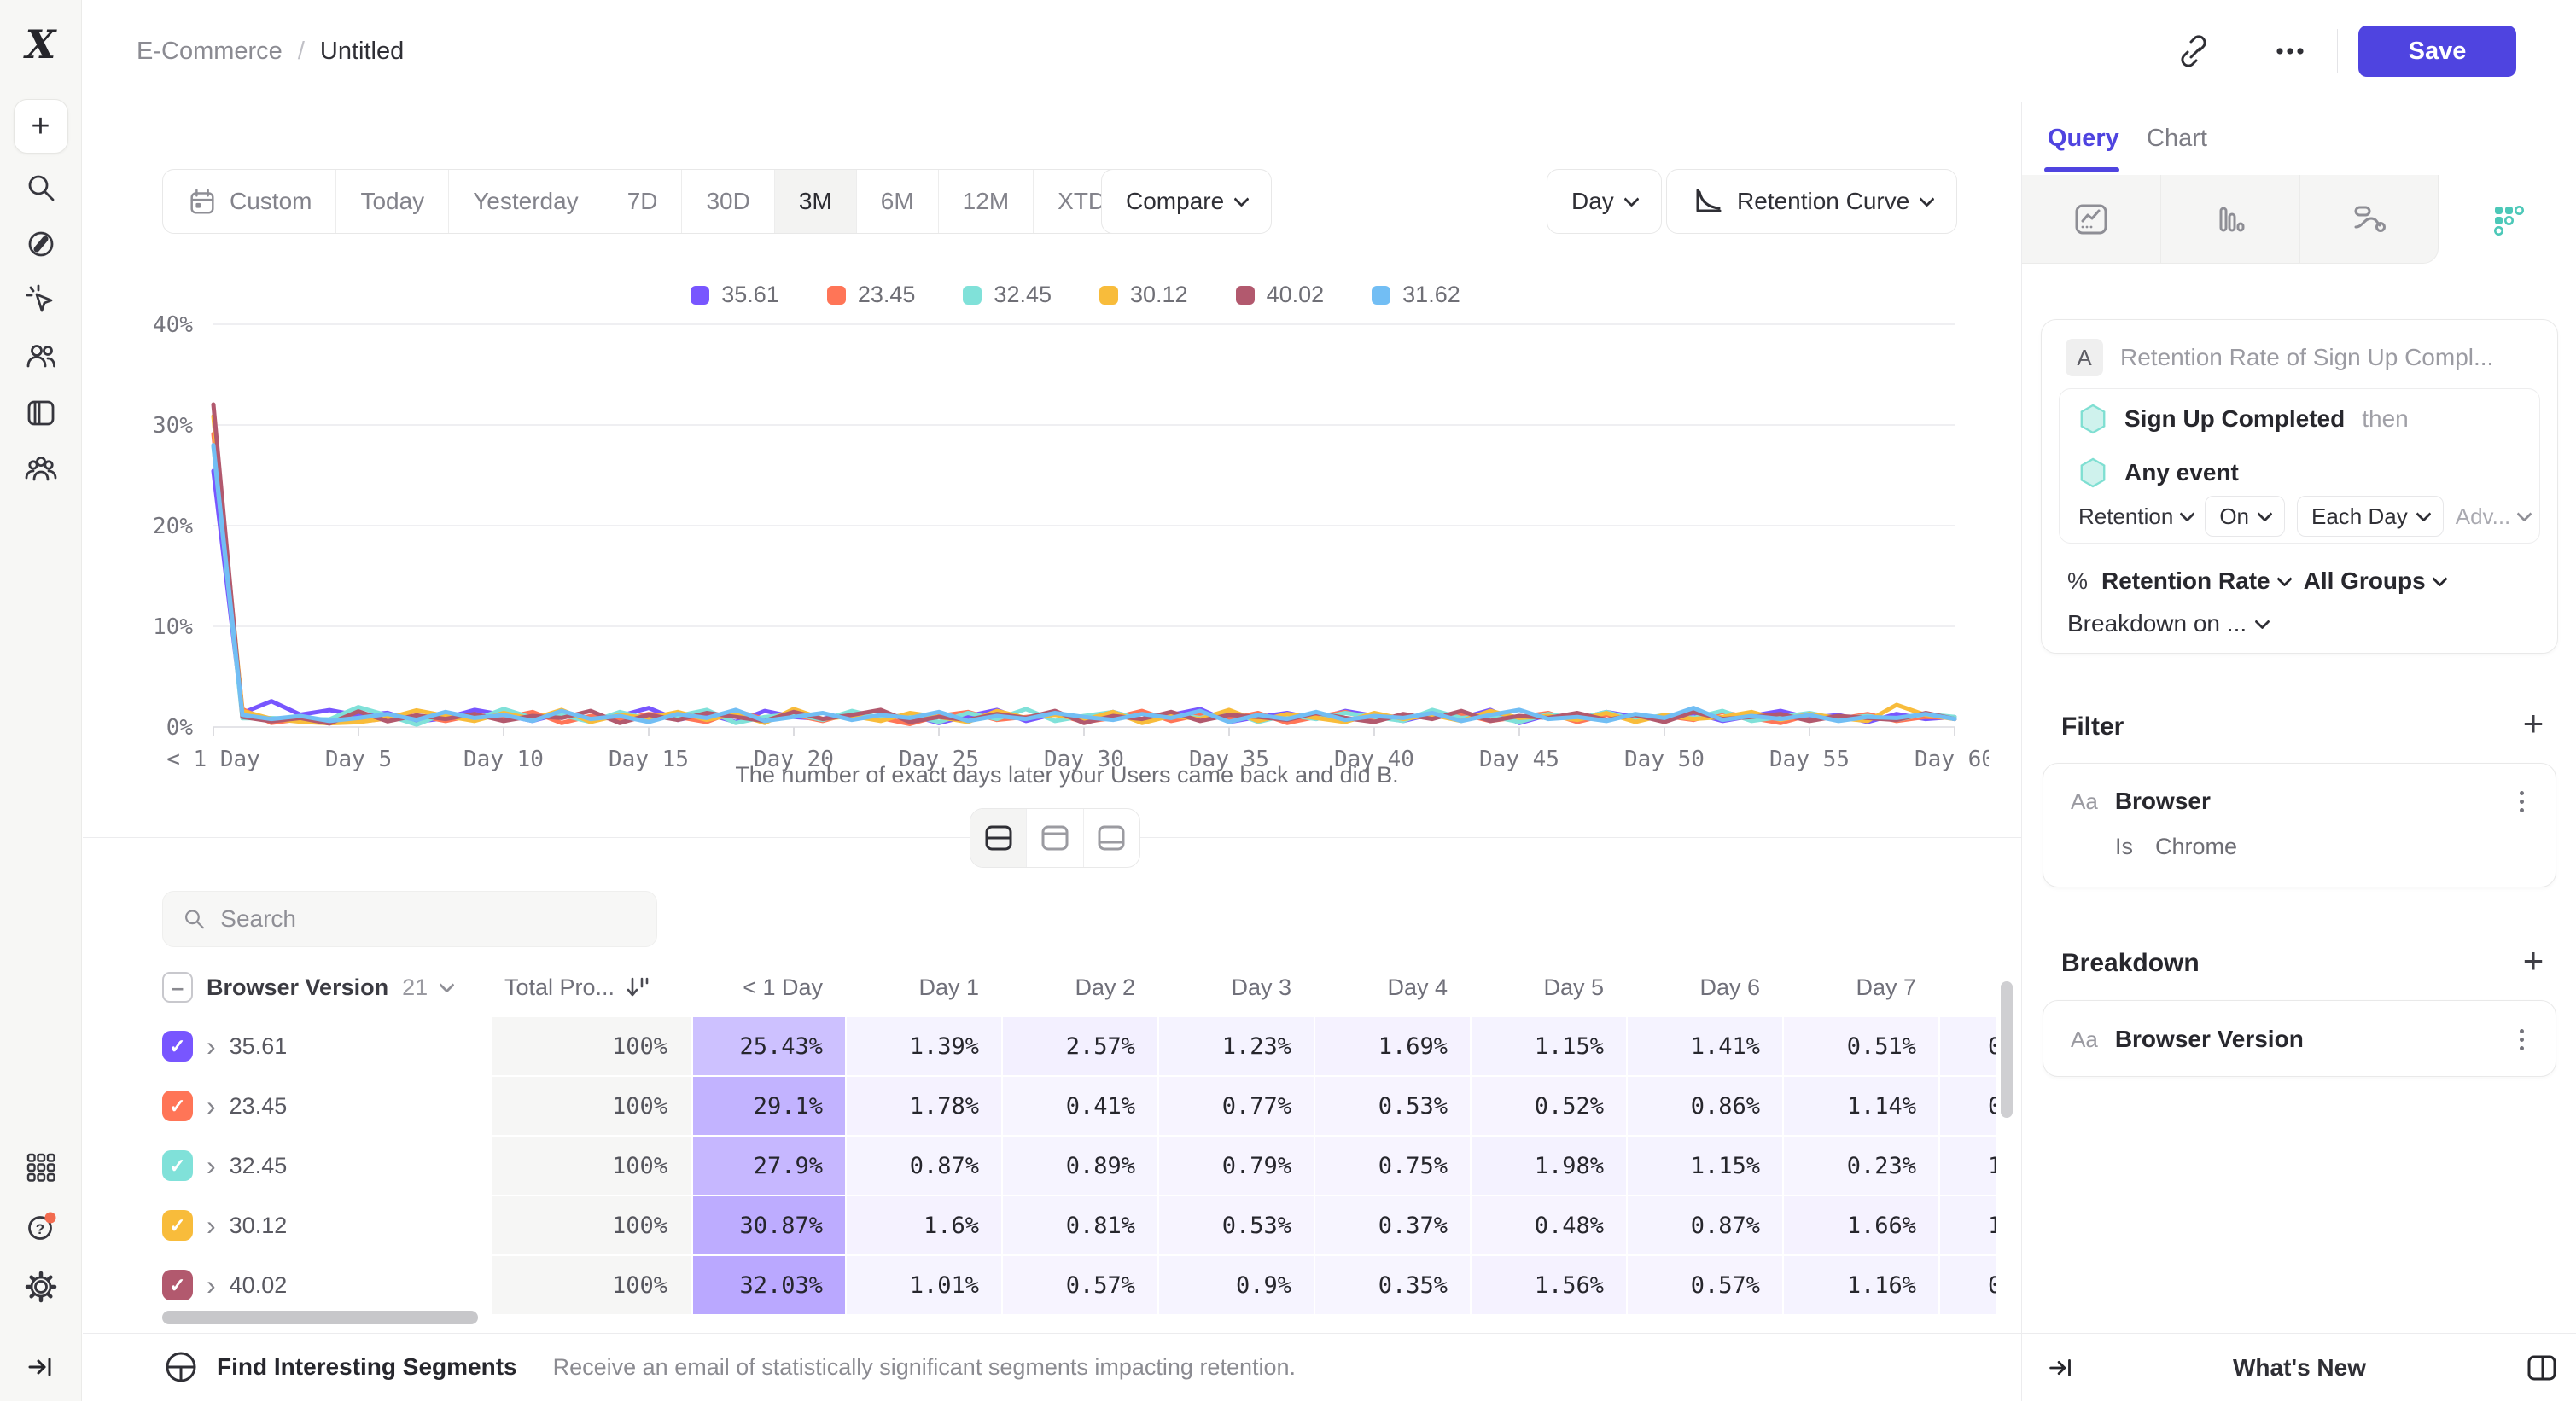 This screenshot has height=1402, width=2576. Describe the element at coordinates (769, 1046) in the screenshot. I see `retention-cell: 25.43%` at that location.